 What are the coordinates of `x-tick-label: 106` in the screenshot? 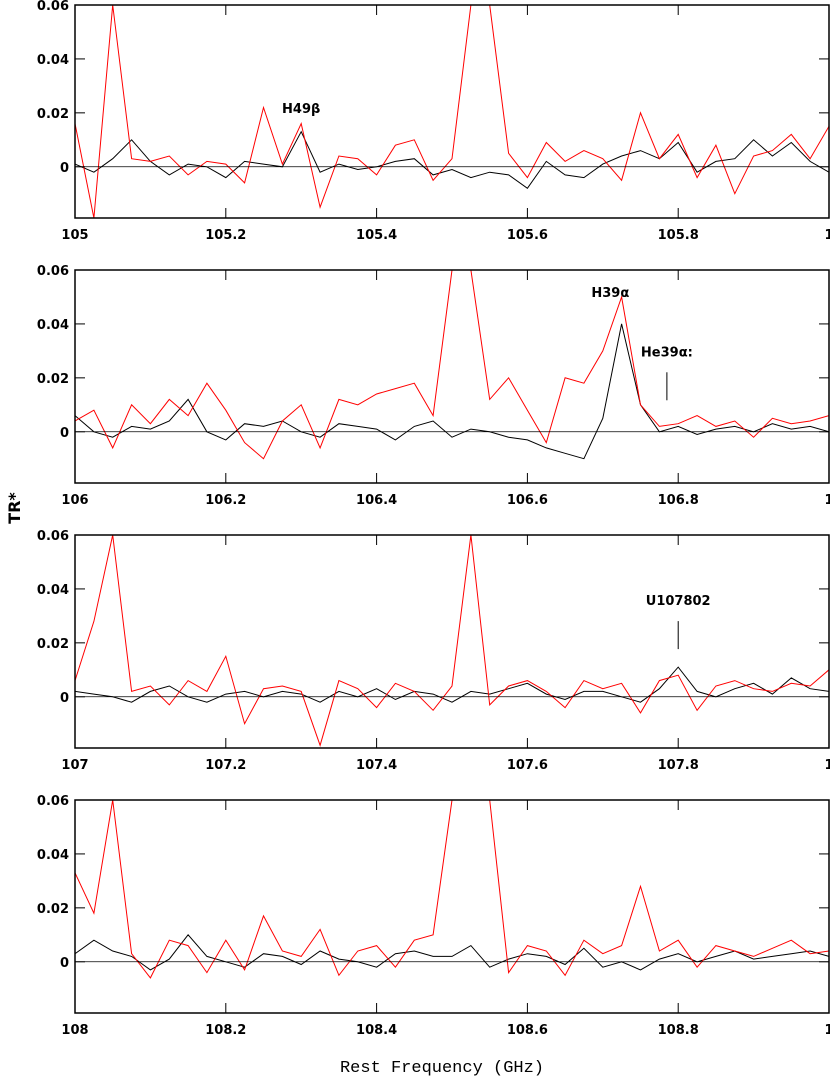 It's located at (74, 500).